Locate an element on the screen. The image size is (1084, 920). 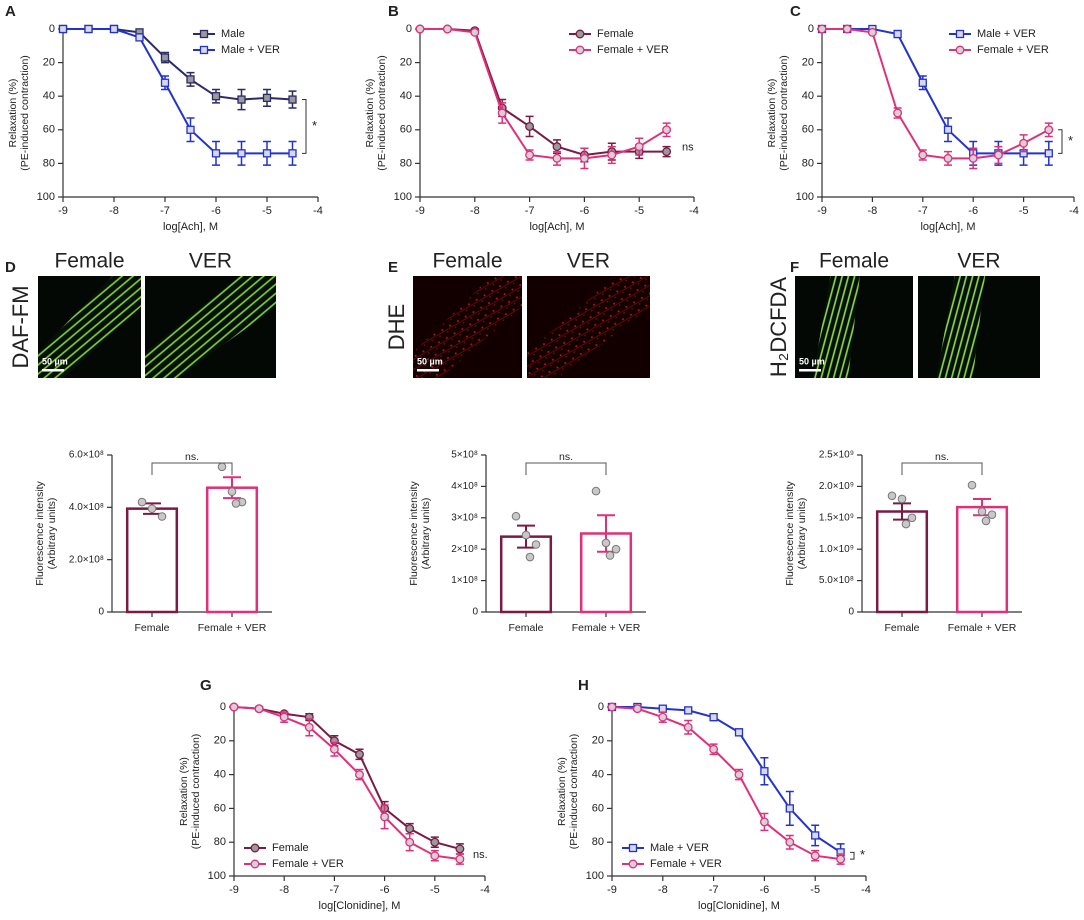
y-tick-label: 60 is located at coordinates (598, 808).